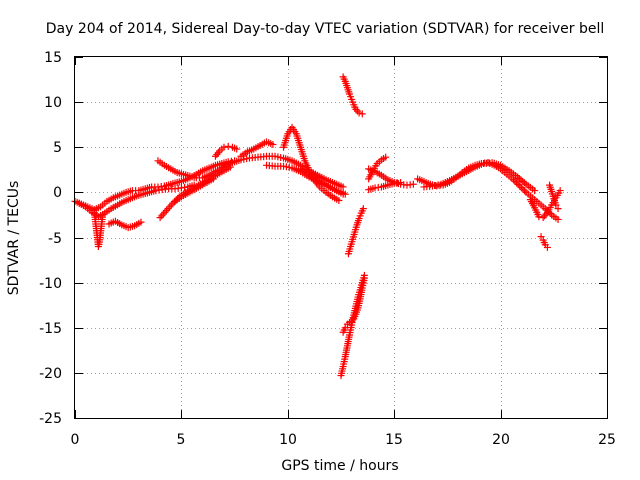 The image size is (640, 480). I want to click on y-tick-label: 15, so click(53, 58).